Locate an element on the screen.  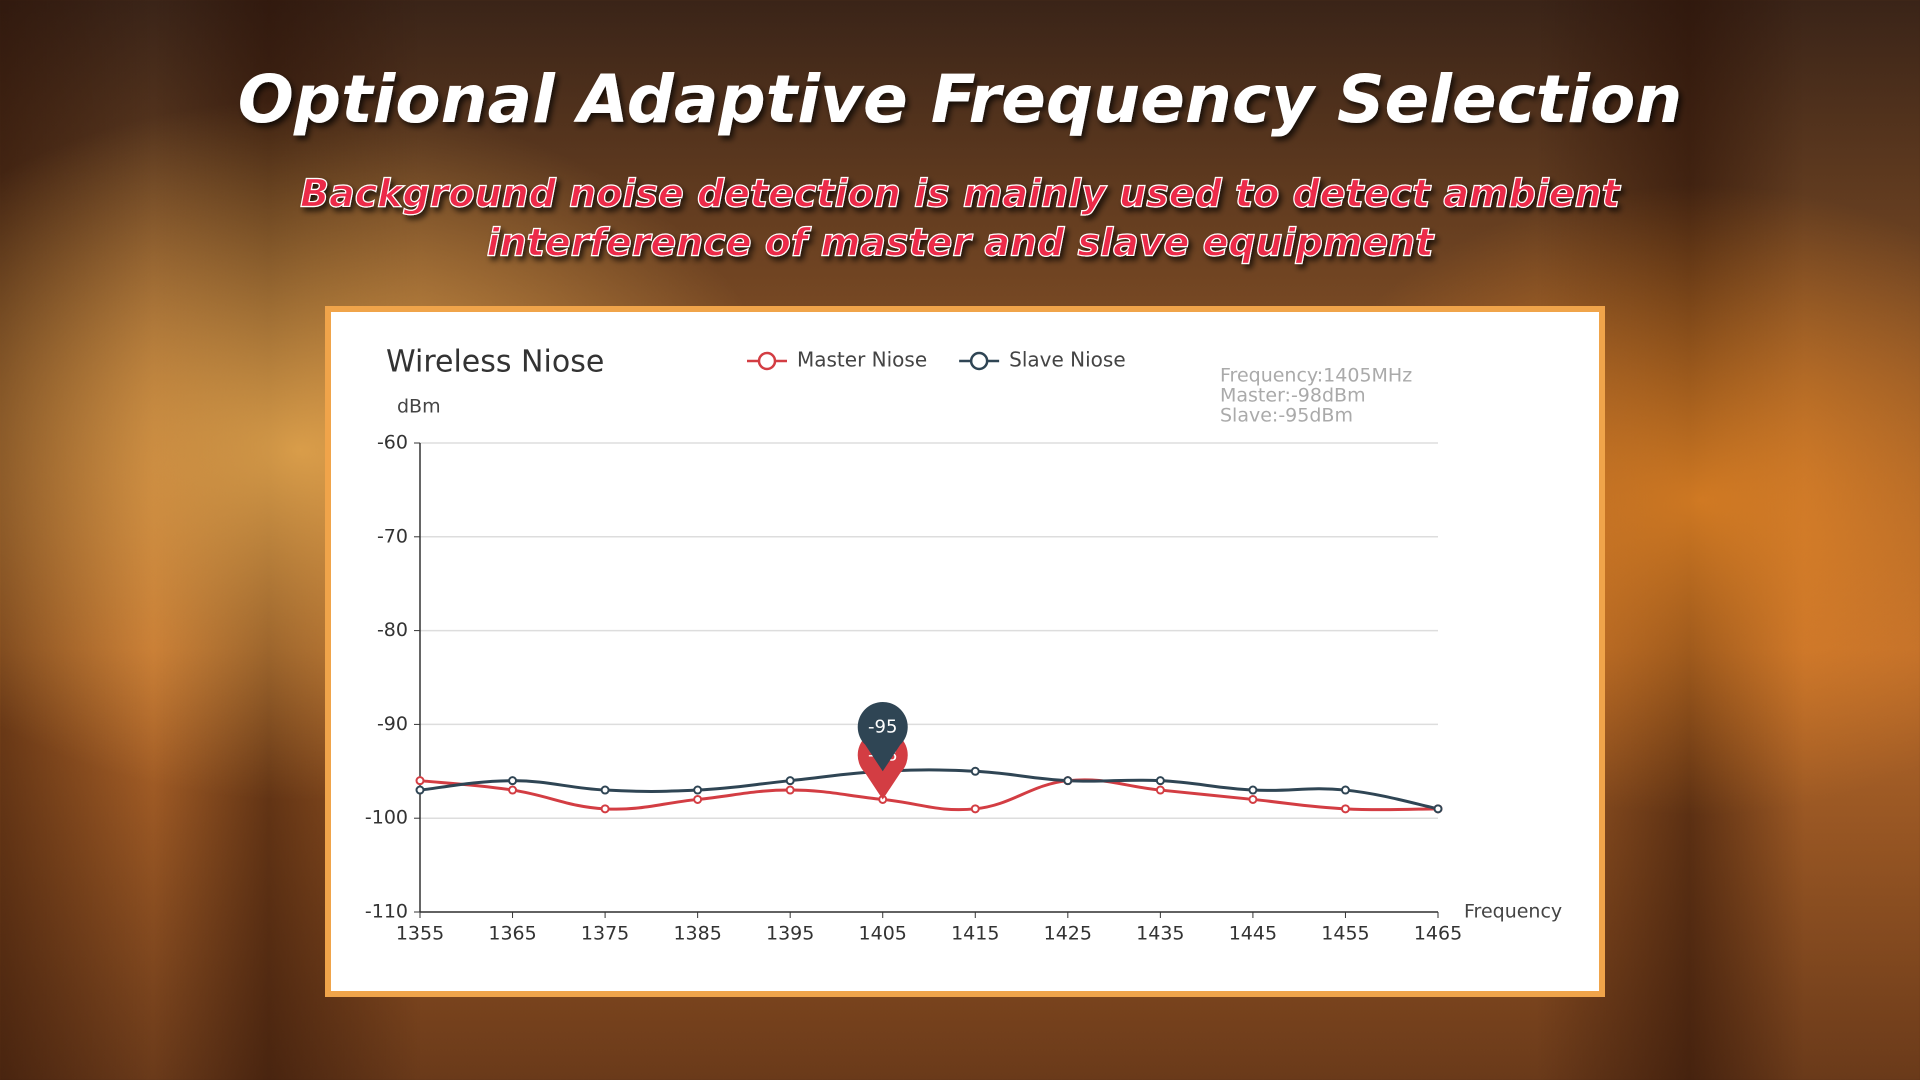
tooltip-line: Slave:-95dBm is located at coordinates (1286, 416).